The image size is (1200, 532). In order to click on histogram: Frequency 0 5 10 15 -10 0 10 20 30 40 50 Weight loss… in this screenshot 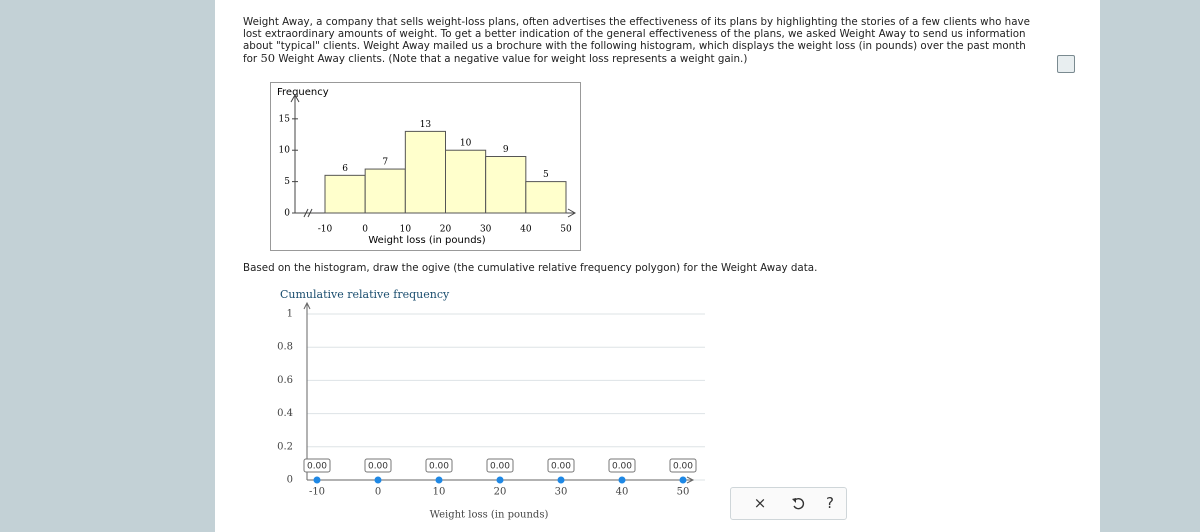, I will do `click(425, 166)`.